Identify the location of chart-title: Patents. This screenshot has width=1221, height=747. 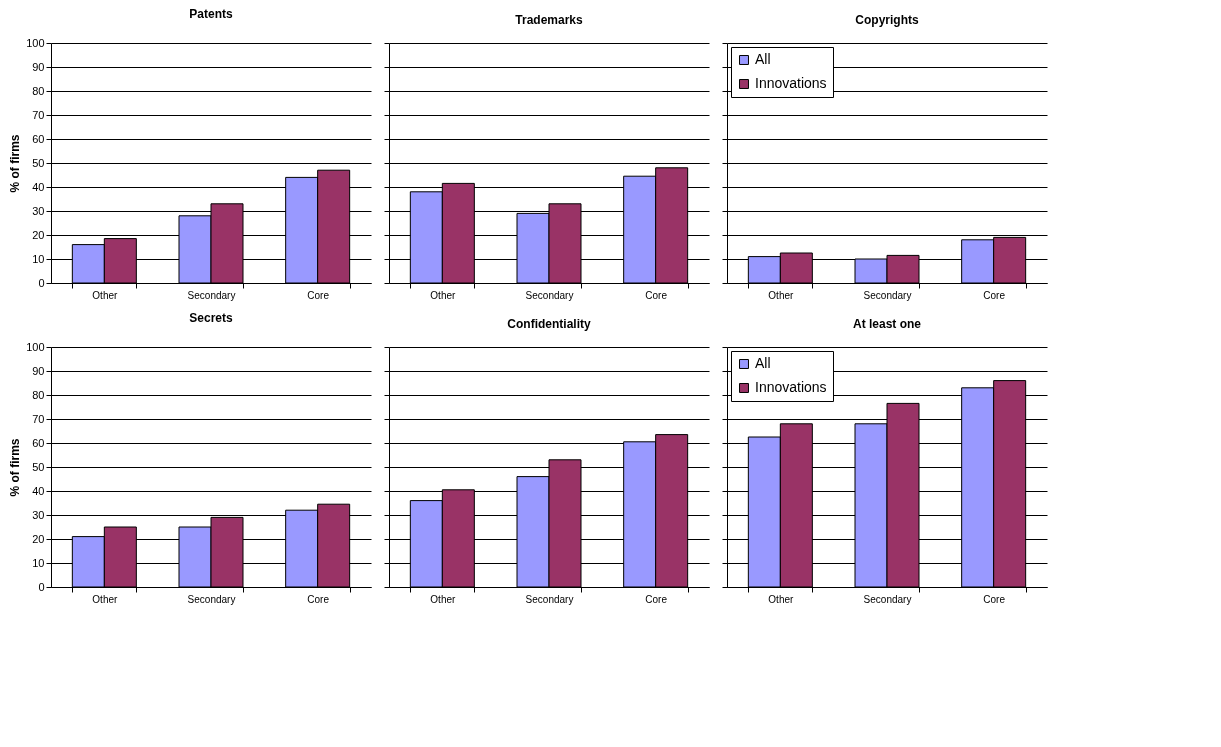
(211, 14).